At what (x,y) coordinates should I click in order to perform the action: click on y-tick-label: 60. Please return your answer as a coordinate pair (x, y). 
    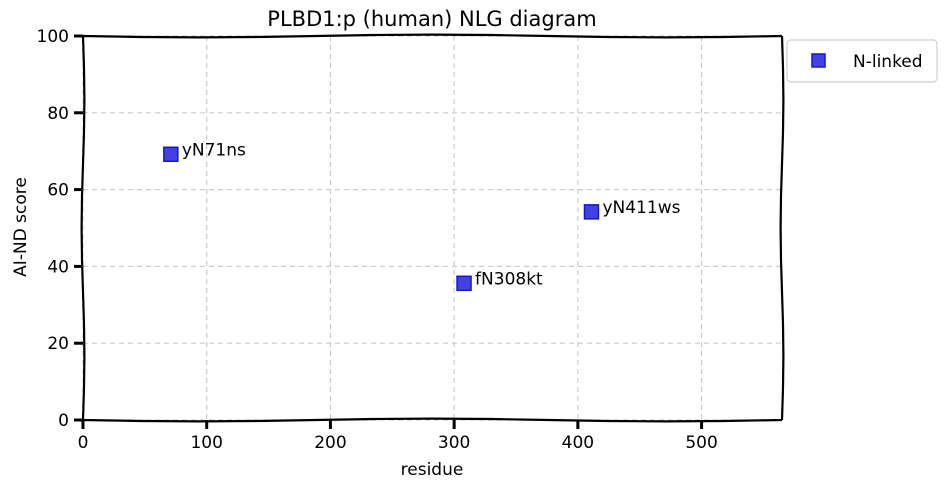
    Looking at the image, I should click on (58, 191).